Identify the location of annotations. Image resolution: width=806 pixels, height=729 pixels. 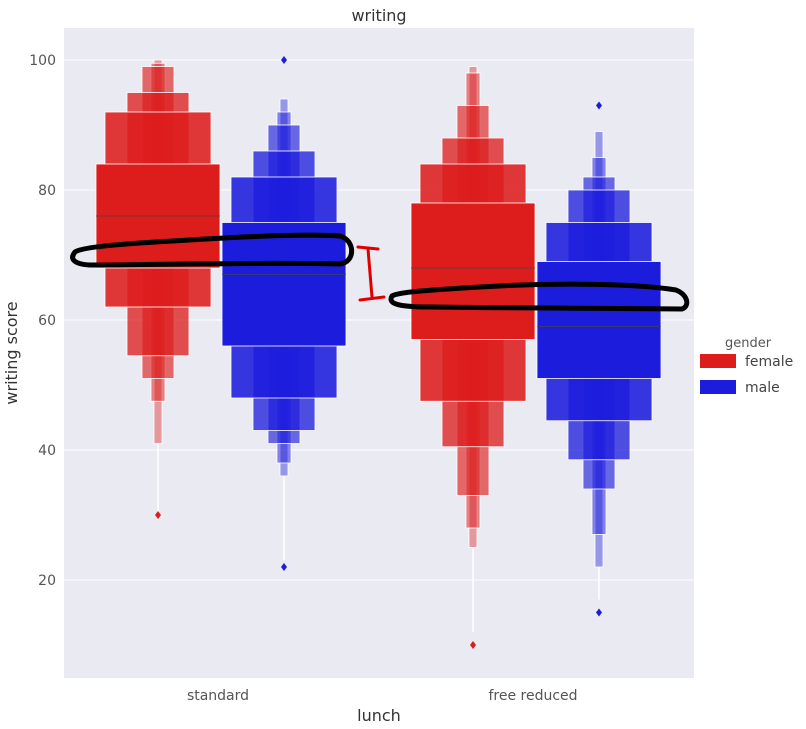
(380, 272).